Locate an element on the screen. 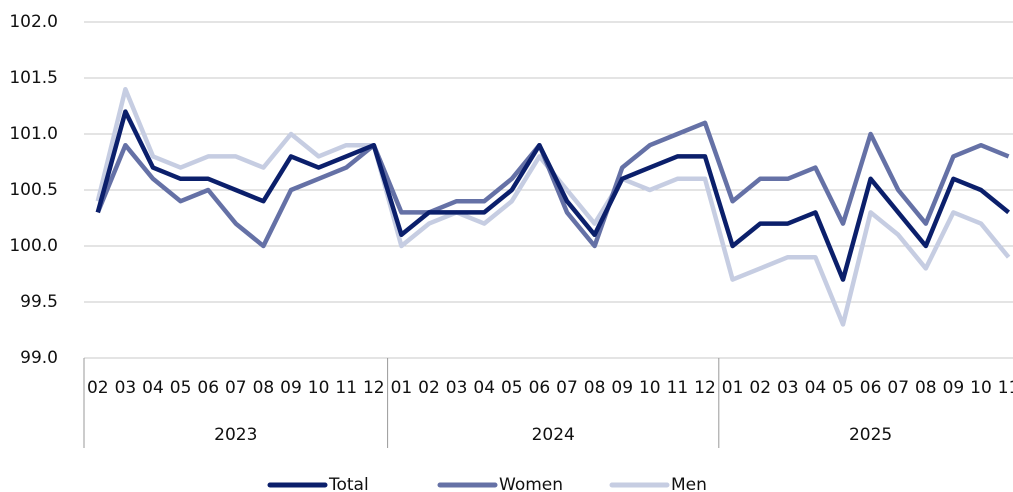 The height and width of the screenshot is (492, 1013). y-tick-label: 101.0 is located at coordinates (33, 134).